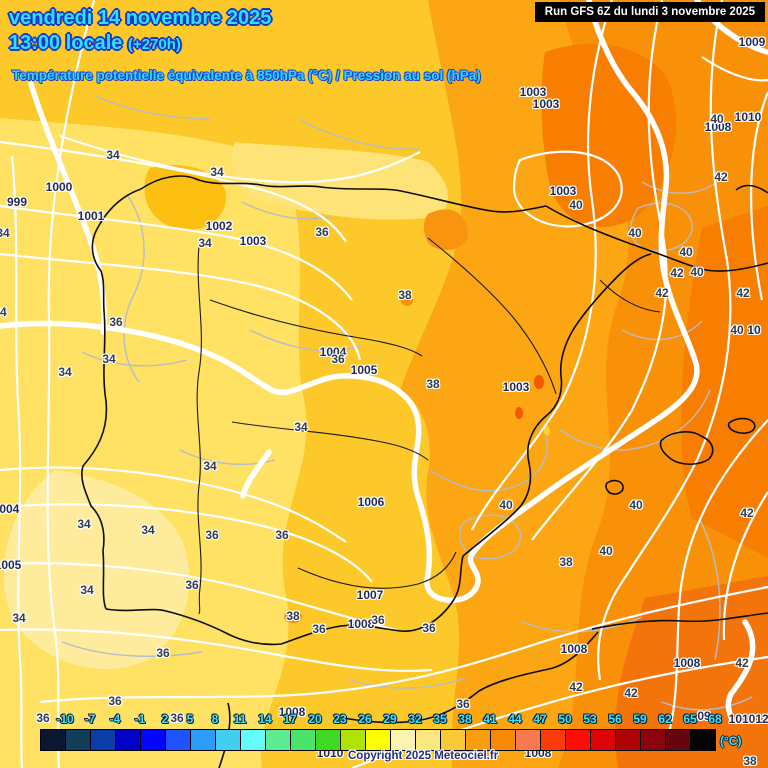 This screenshot has width=768, height=768. What do you see at coordinates (240, 719) in the screenshot?
I see `legend-tick-label: 11` at bounding box center [240, 719].